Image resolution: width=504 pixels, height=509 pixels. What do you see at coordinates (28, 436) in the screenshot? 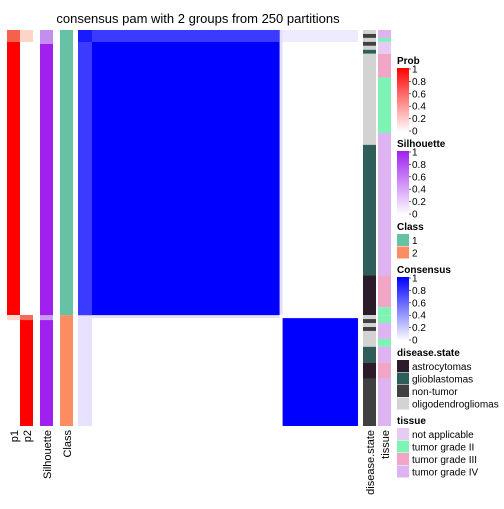
I see `label-p2: p2` at bounding box center [28, 436].